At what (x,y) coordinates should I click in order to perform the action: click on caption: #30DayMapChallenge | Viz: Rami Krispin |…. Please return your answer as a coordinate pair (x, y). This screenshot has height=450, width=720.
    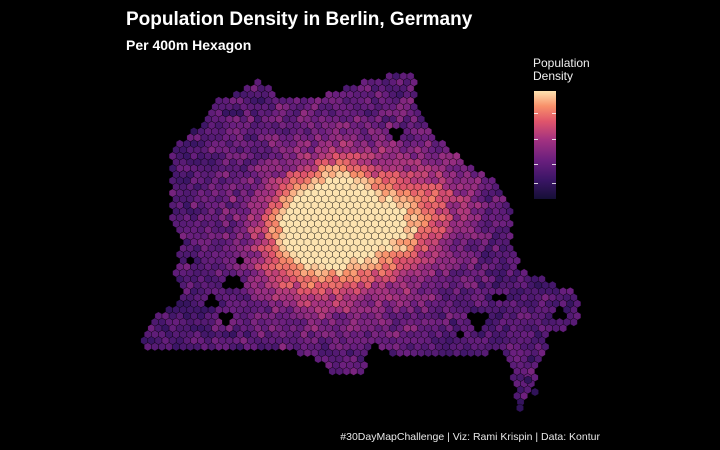
    Looking at the image, I should click on (470, 437).